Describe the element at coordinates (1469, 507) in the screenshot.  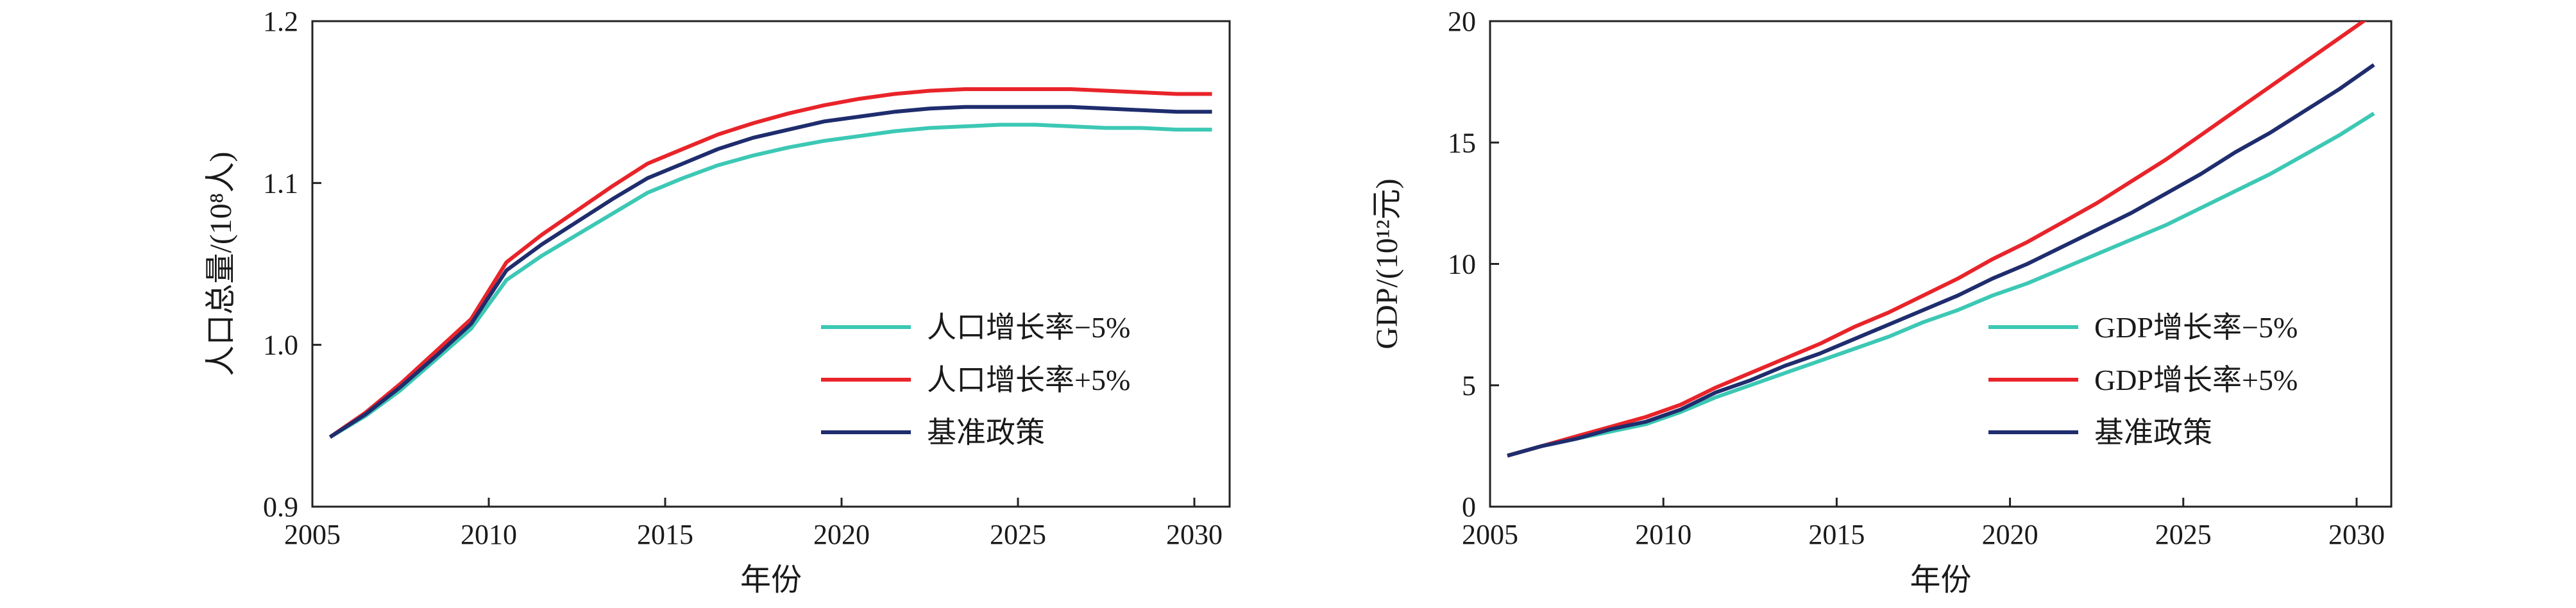
I see `y-tick-label: 0` at that location.